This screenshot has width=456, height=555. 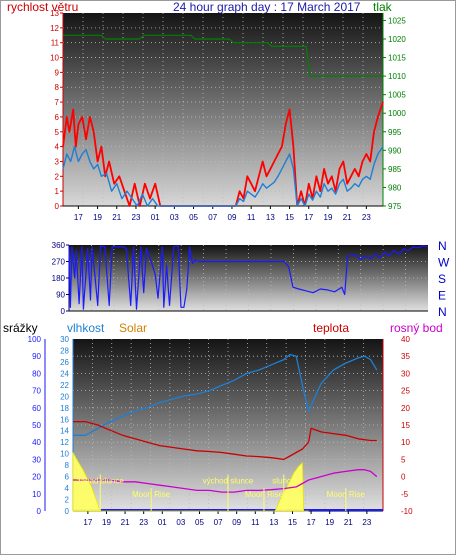 What do you see at coordinates (395, 132) in the screenshot?
I see `pressure-axis-tick-label: 995` at bounding box center [395, 132].